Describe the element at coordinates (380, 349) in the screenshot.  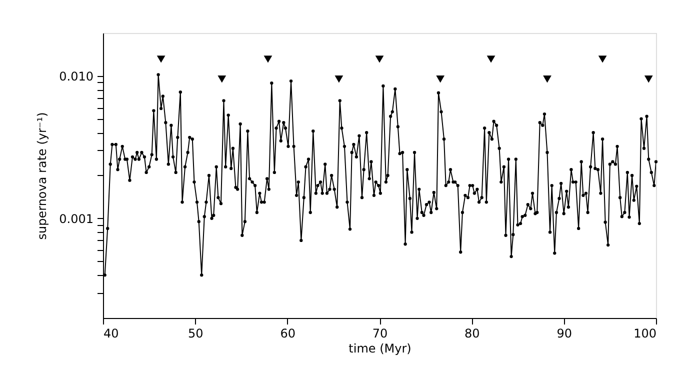
I see `x-axis-title: time (Myr)` at that location.